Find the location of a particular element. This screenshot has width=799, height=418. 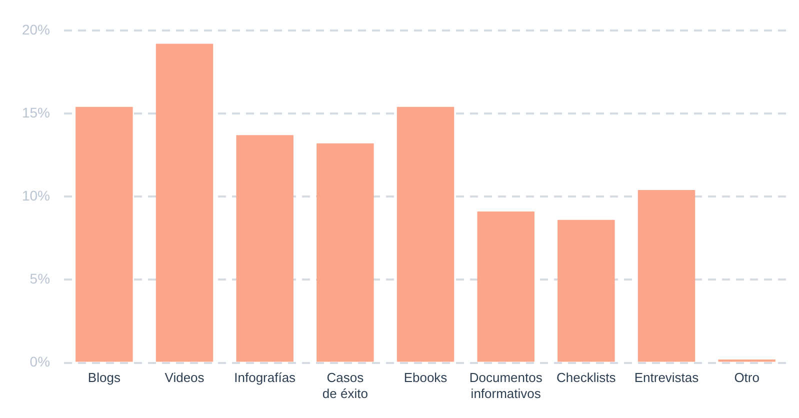

y-tick-label: 10% is located at coordinates (36, 195).